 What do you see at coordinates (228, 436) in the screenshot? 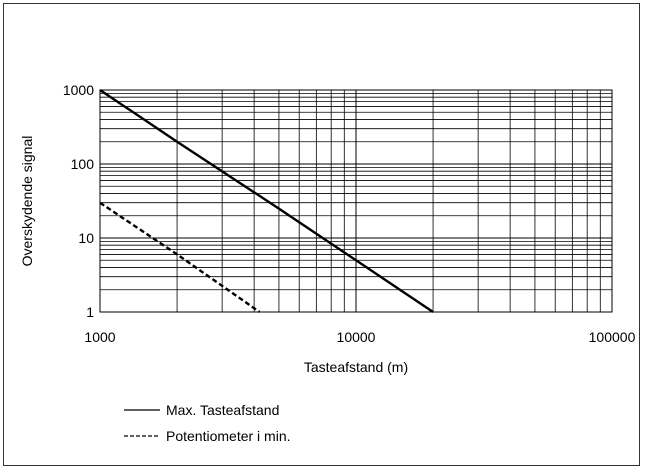
I see `legend-label-potentiometer: Potentiometer i min.` at bounding box center [228, 436].